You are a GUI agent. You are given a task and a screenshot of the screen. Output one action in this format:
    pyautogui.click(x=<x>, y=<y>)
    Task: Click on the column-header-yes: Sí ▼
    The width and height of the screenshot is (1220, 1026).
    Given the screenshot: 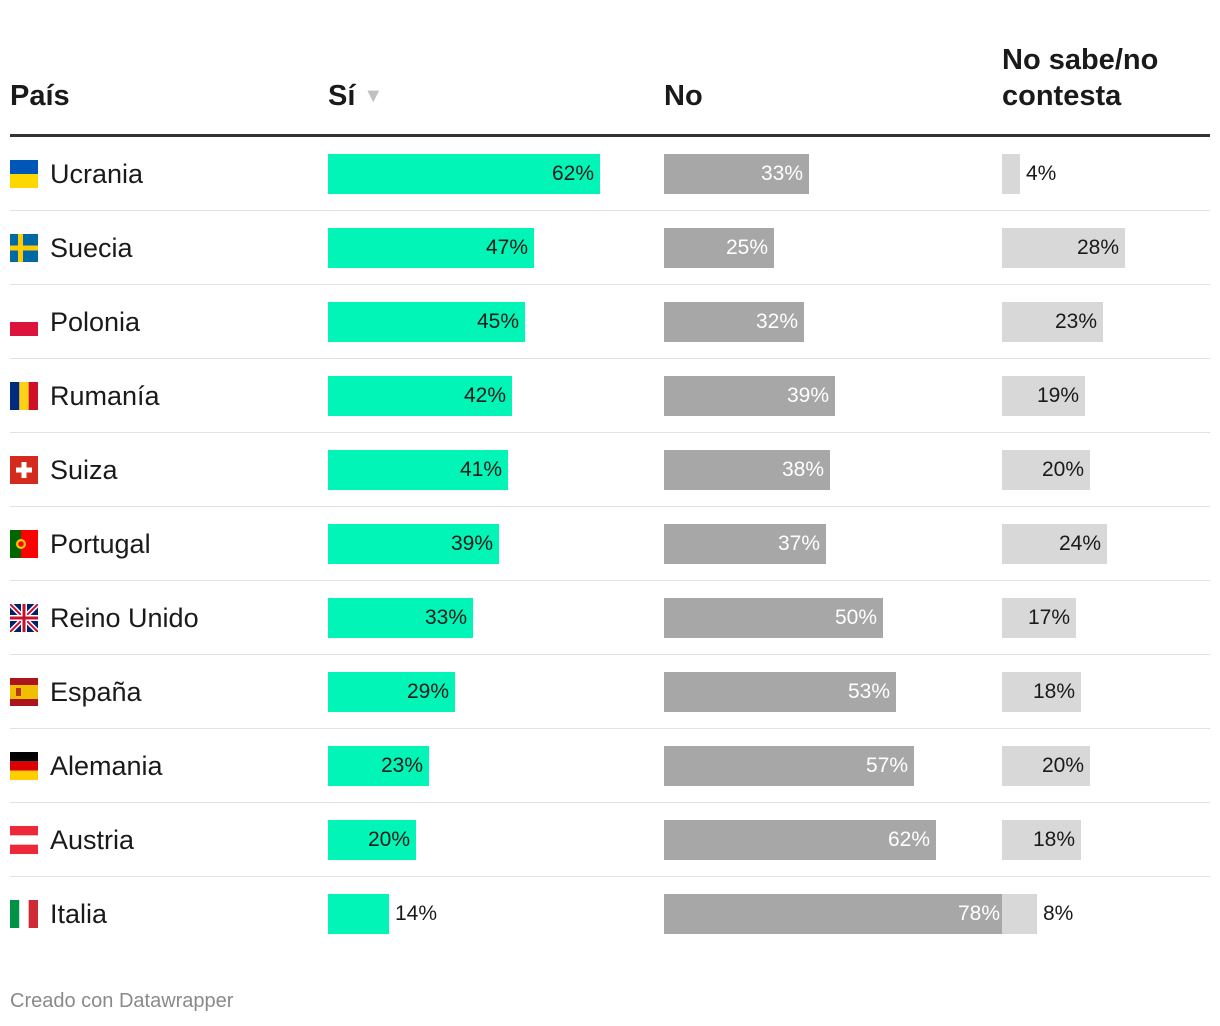 What is the action you would take?
    pyautogui.click(x=355, y=96)
    